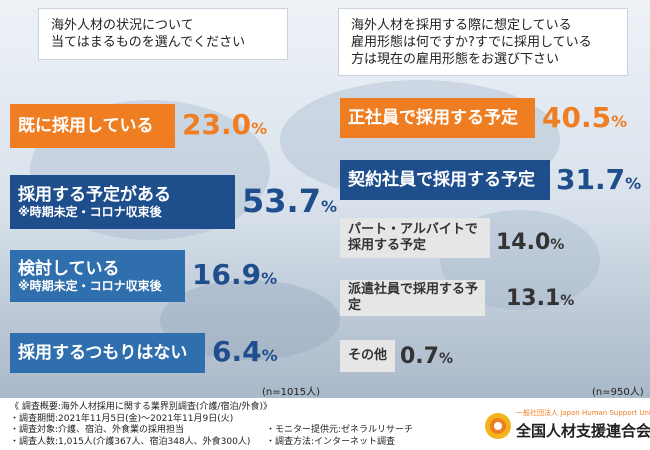  I want to click on right-value-5: 0.7%, so click(427, 356).